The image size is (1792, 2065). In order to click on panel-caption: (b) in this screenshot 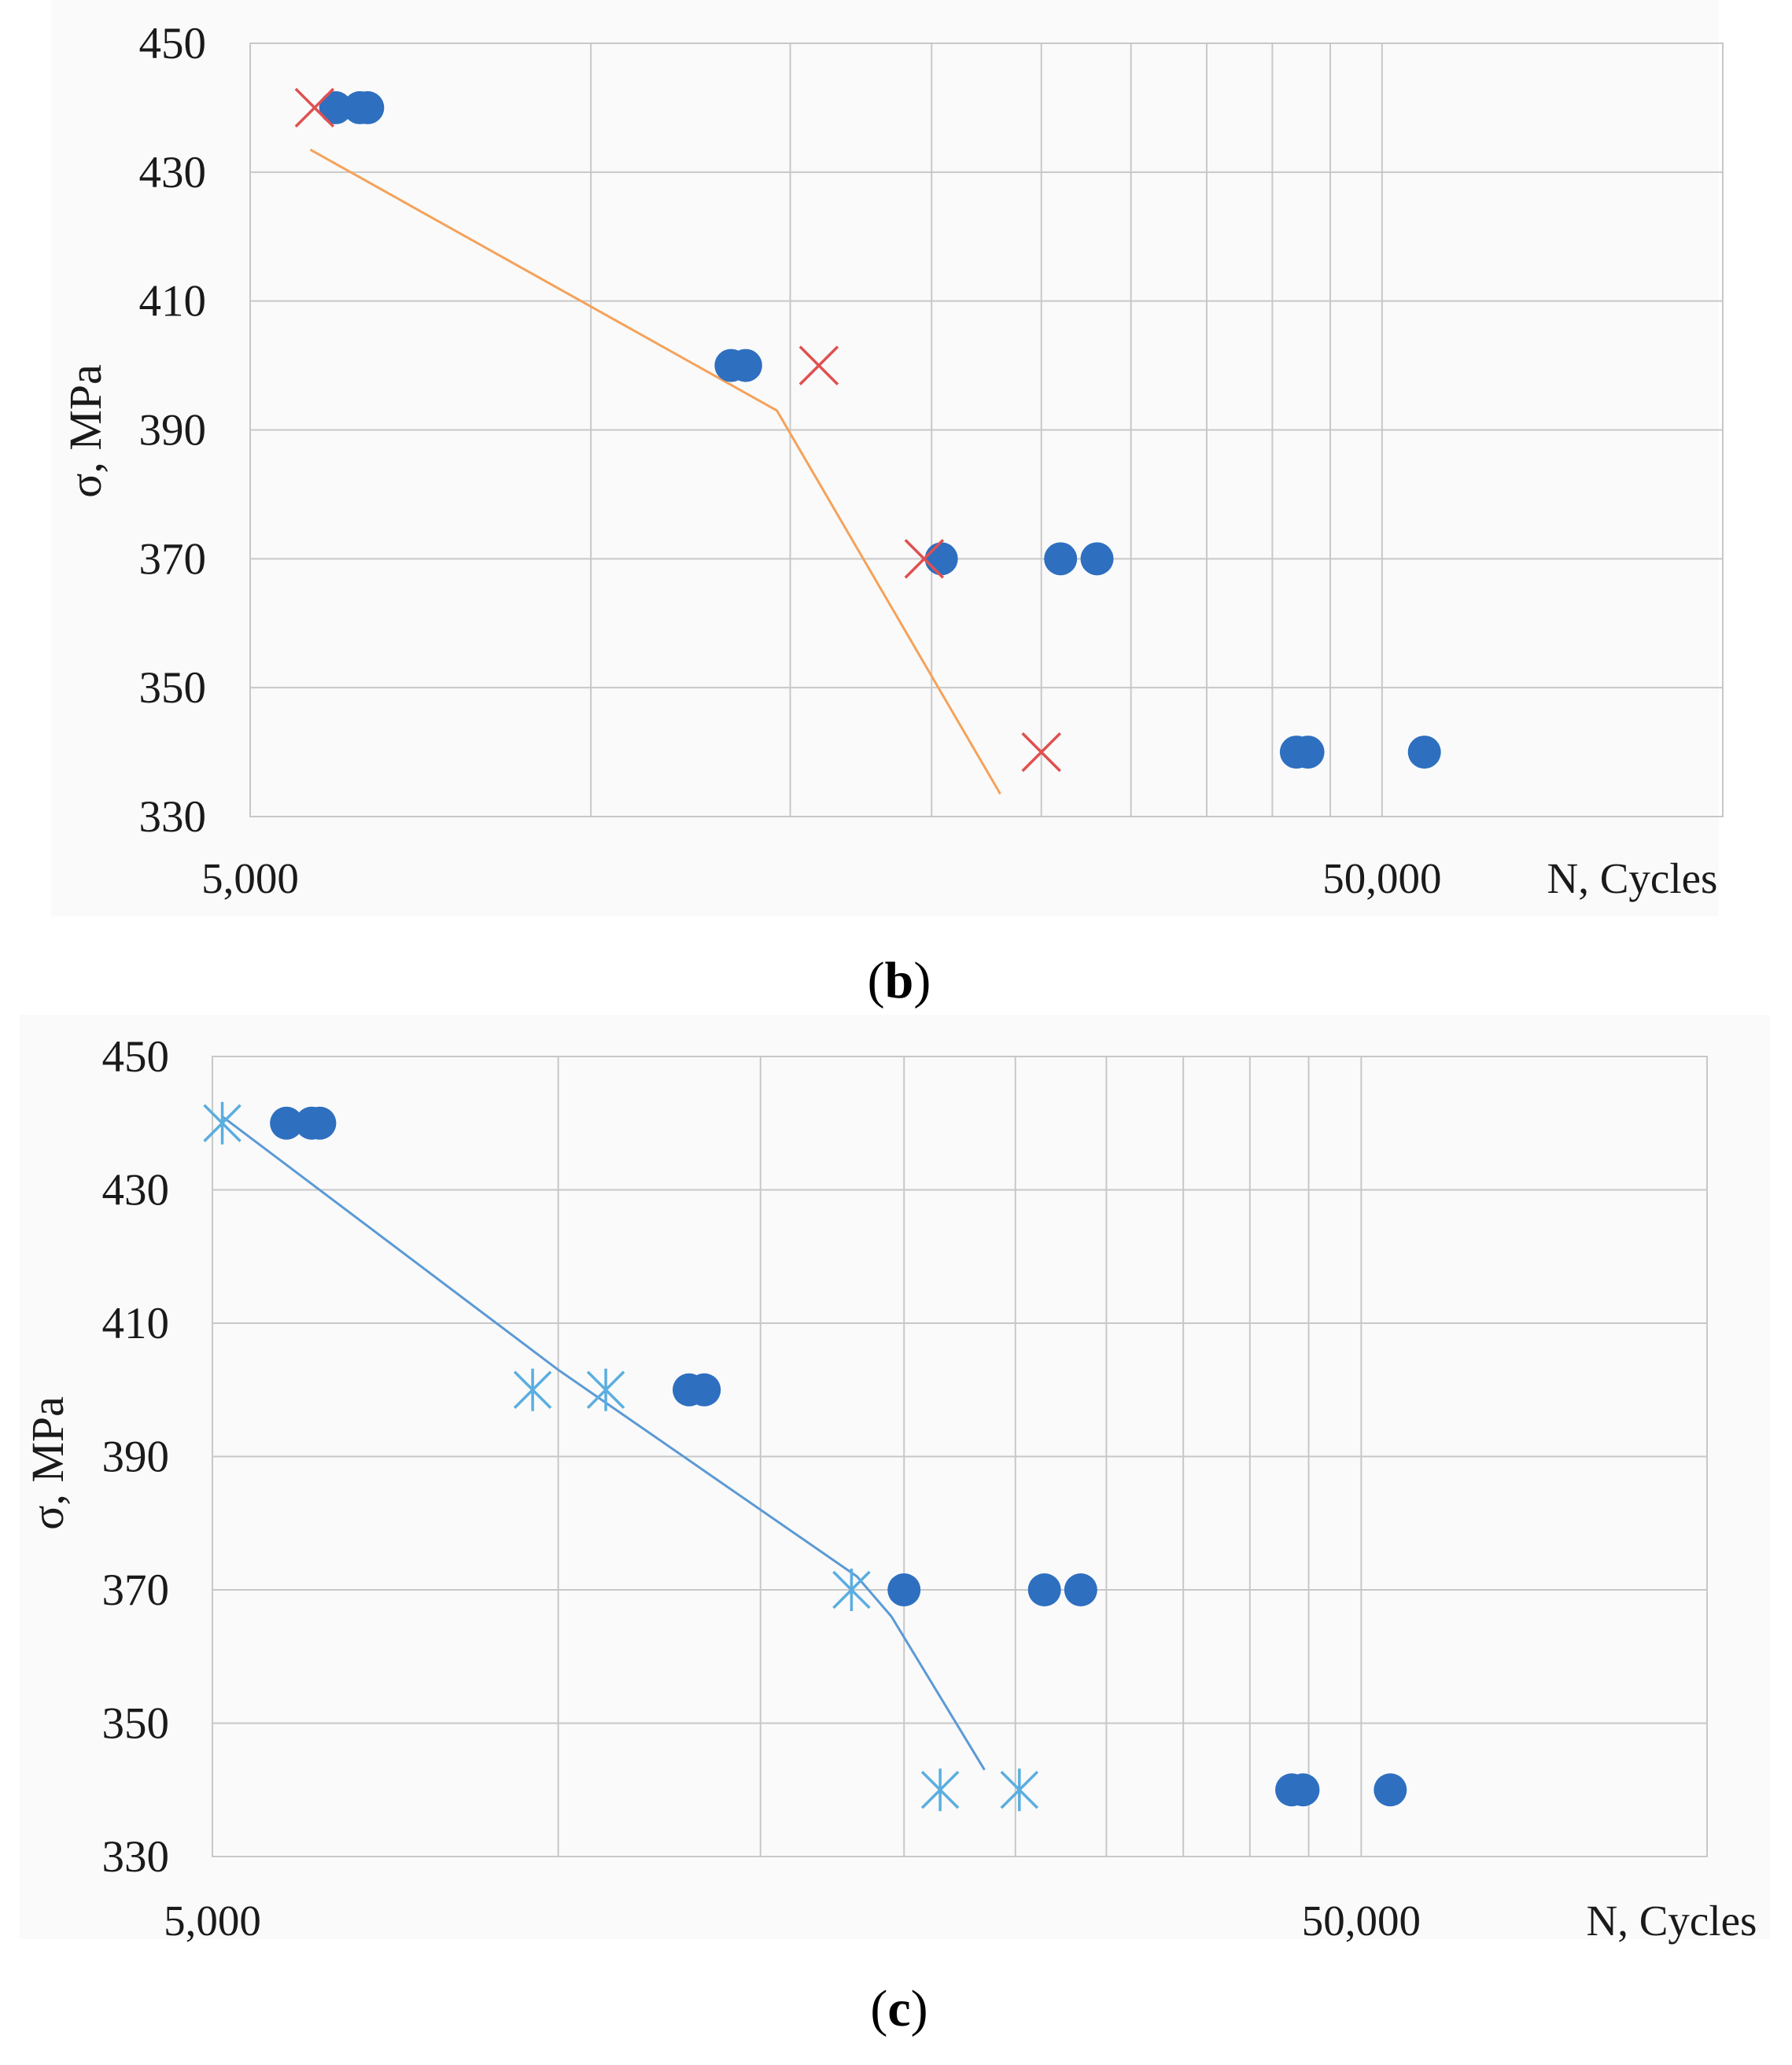, I will do `click(899, 980)`.